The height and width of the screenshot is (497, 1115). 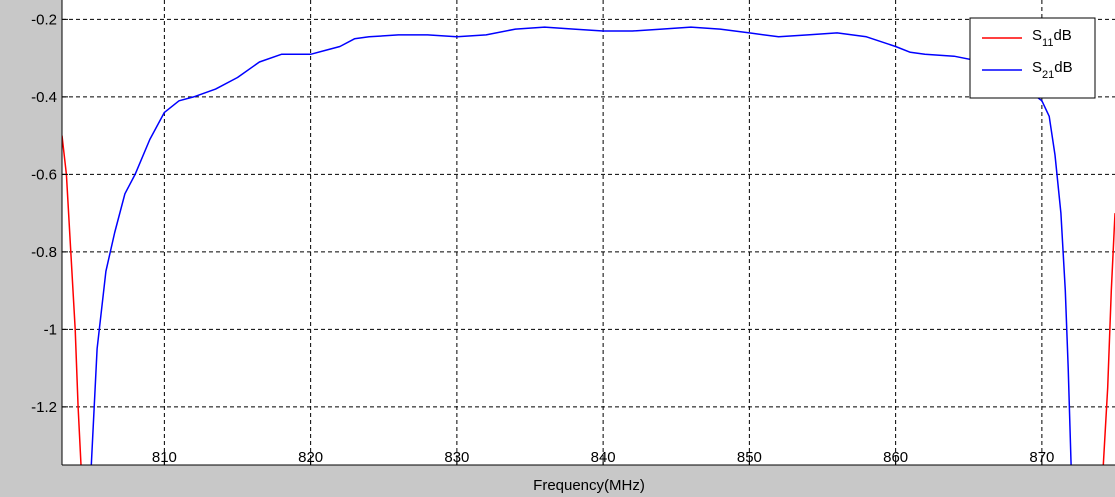 I want to click on x-tick-label: 810, so click(x=164, y=457).